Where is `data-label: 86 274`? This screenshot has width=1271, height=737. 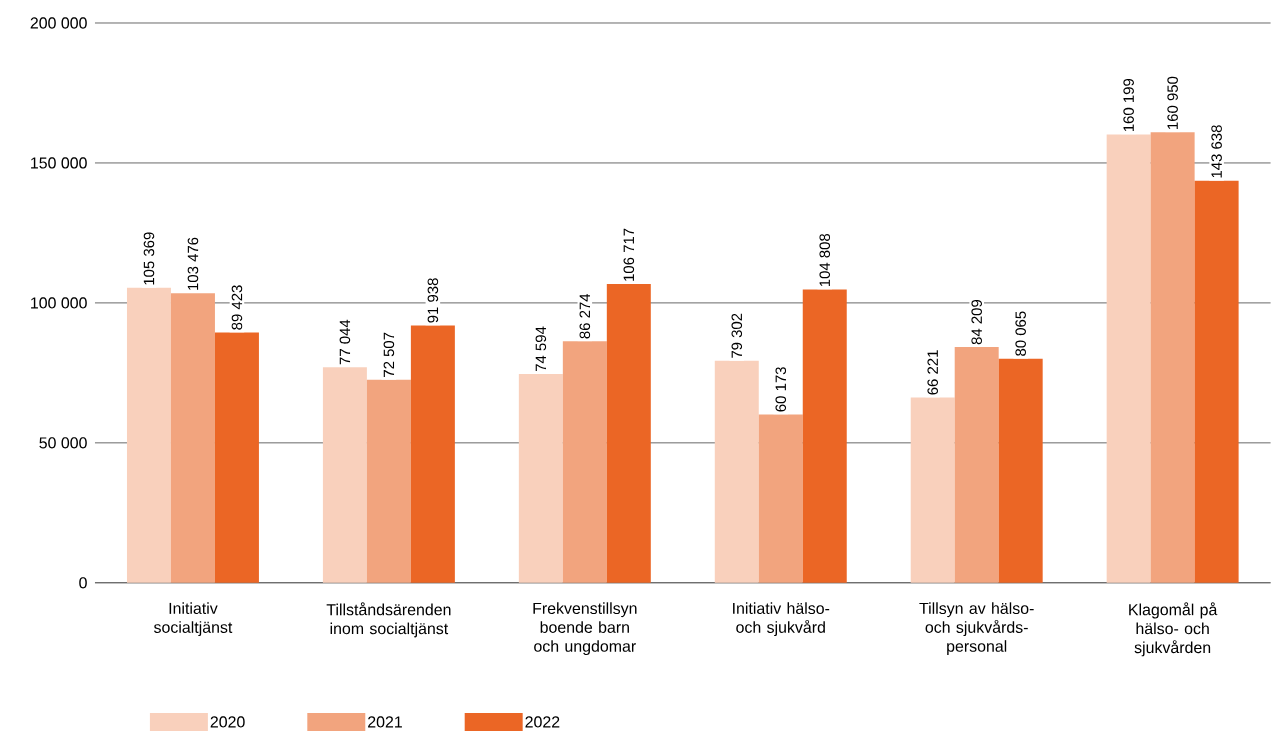
data-label: 86 274 is located at coordinates (585, 316).